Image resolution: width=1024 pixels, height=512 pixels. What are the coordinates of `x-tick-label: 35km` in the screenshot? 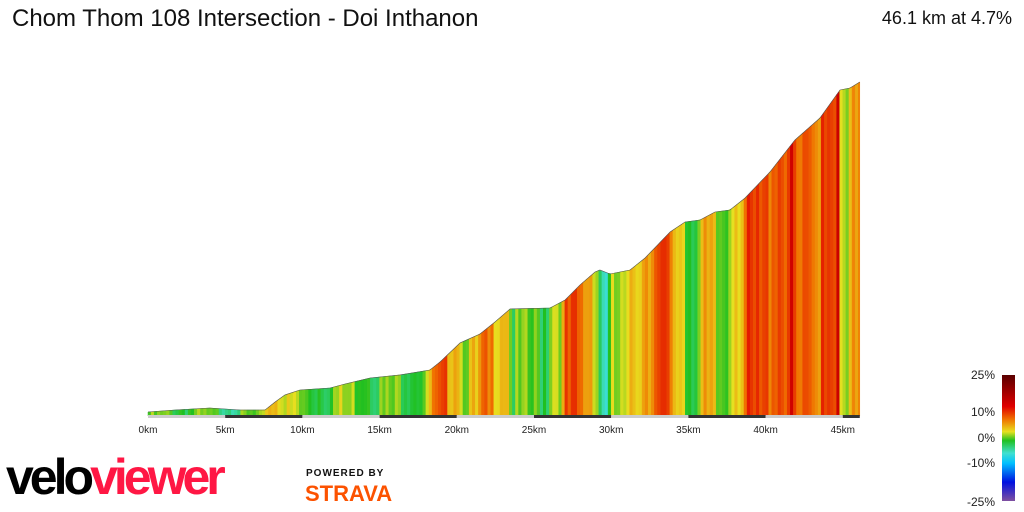 It's located at (688, 430).